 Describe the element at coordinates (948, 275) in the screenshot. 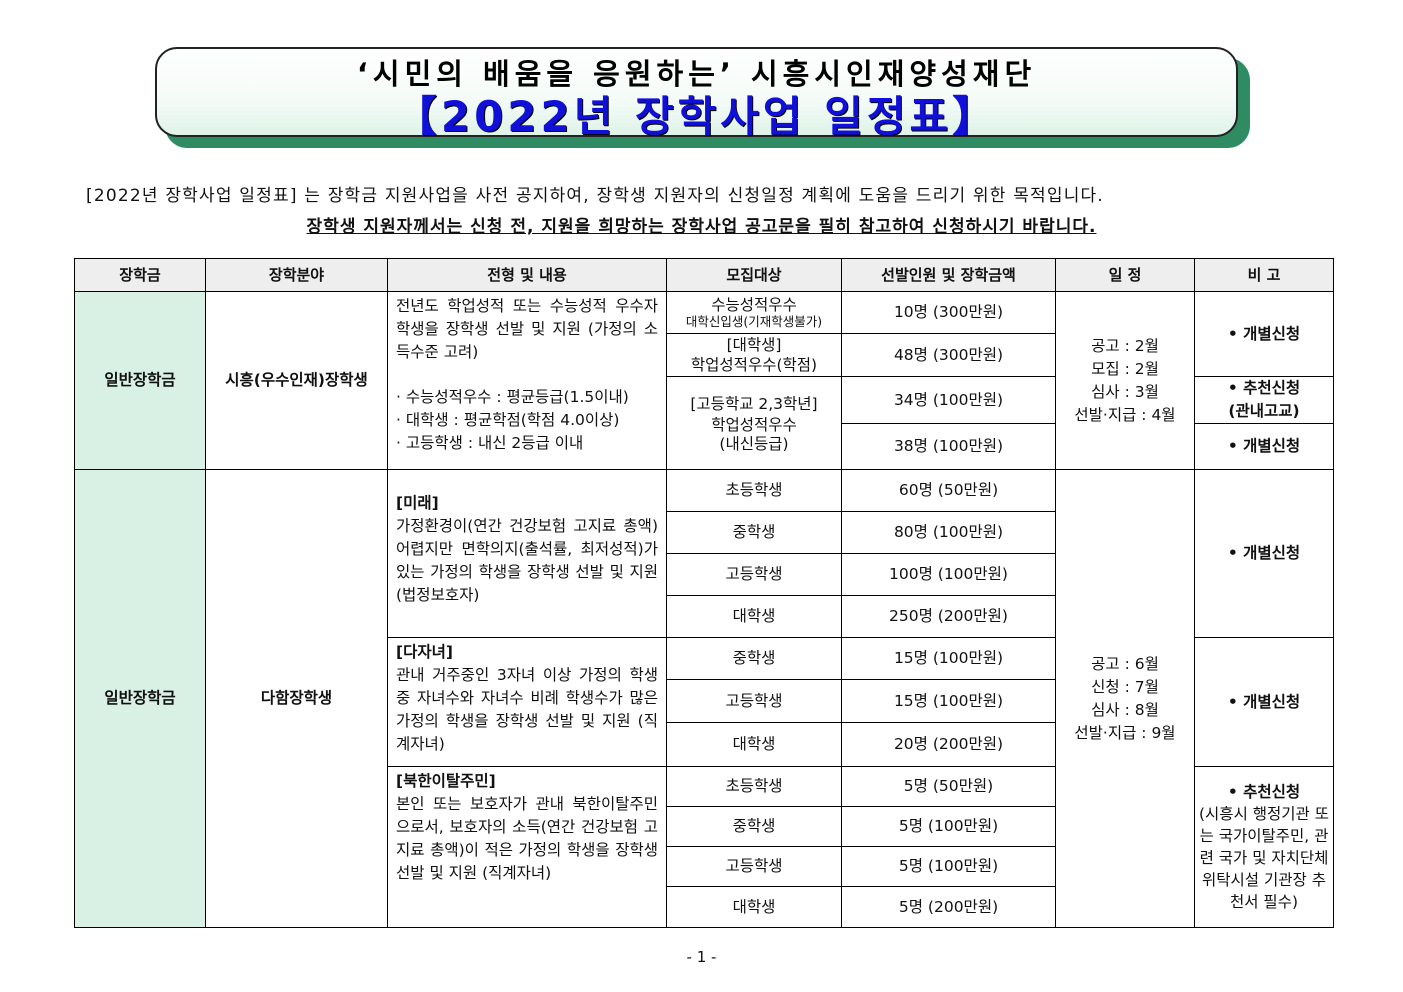

I see `header-cell: 선발인원 및 장학금액` at that location.